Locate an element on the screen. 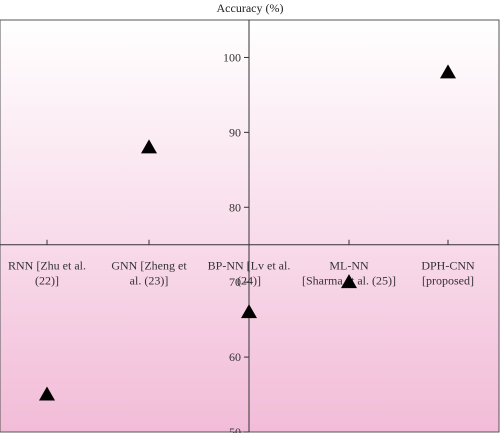 The width and height of the screenshot is (500, 433). y-tick-label: 50 is located at coordinates (235, 429).